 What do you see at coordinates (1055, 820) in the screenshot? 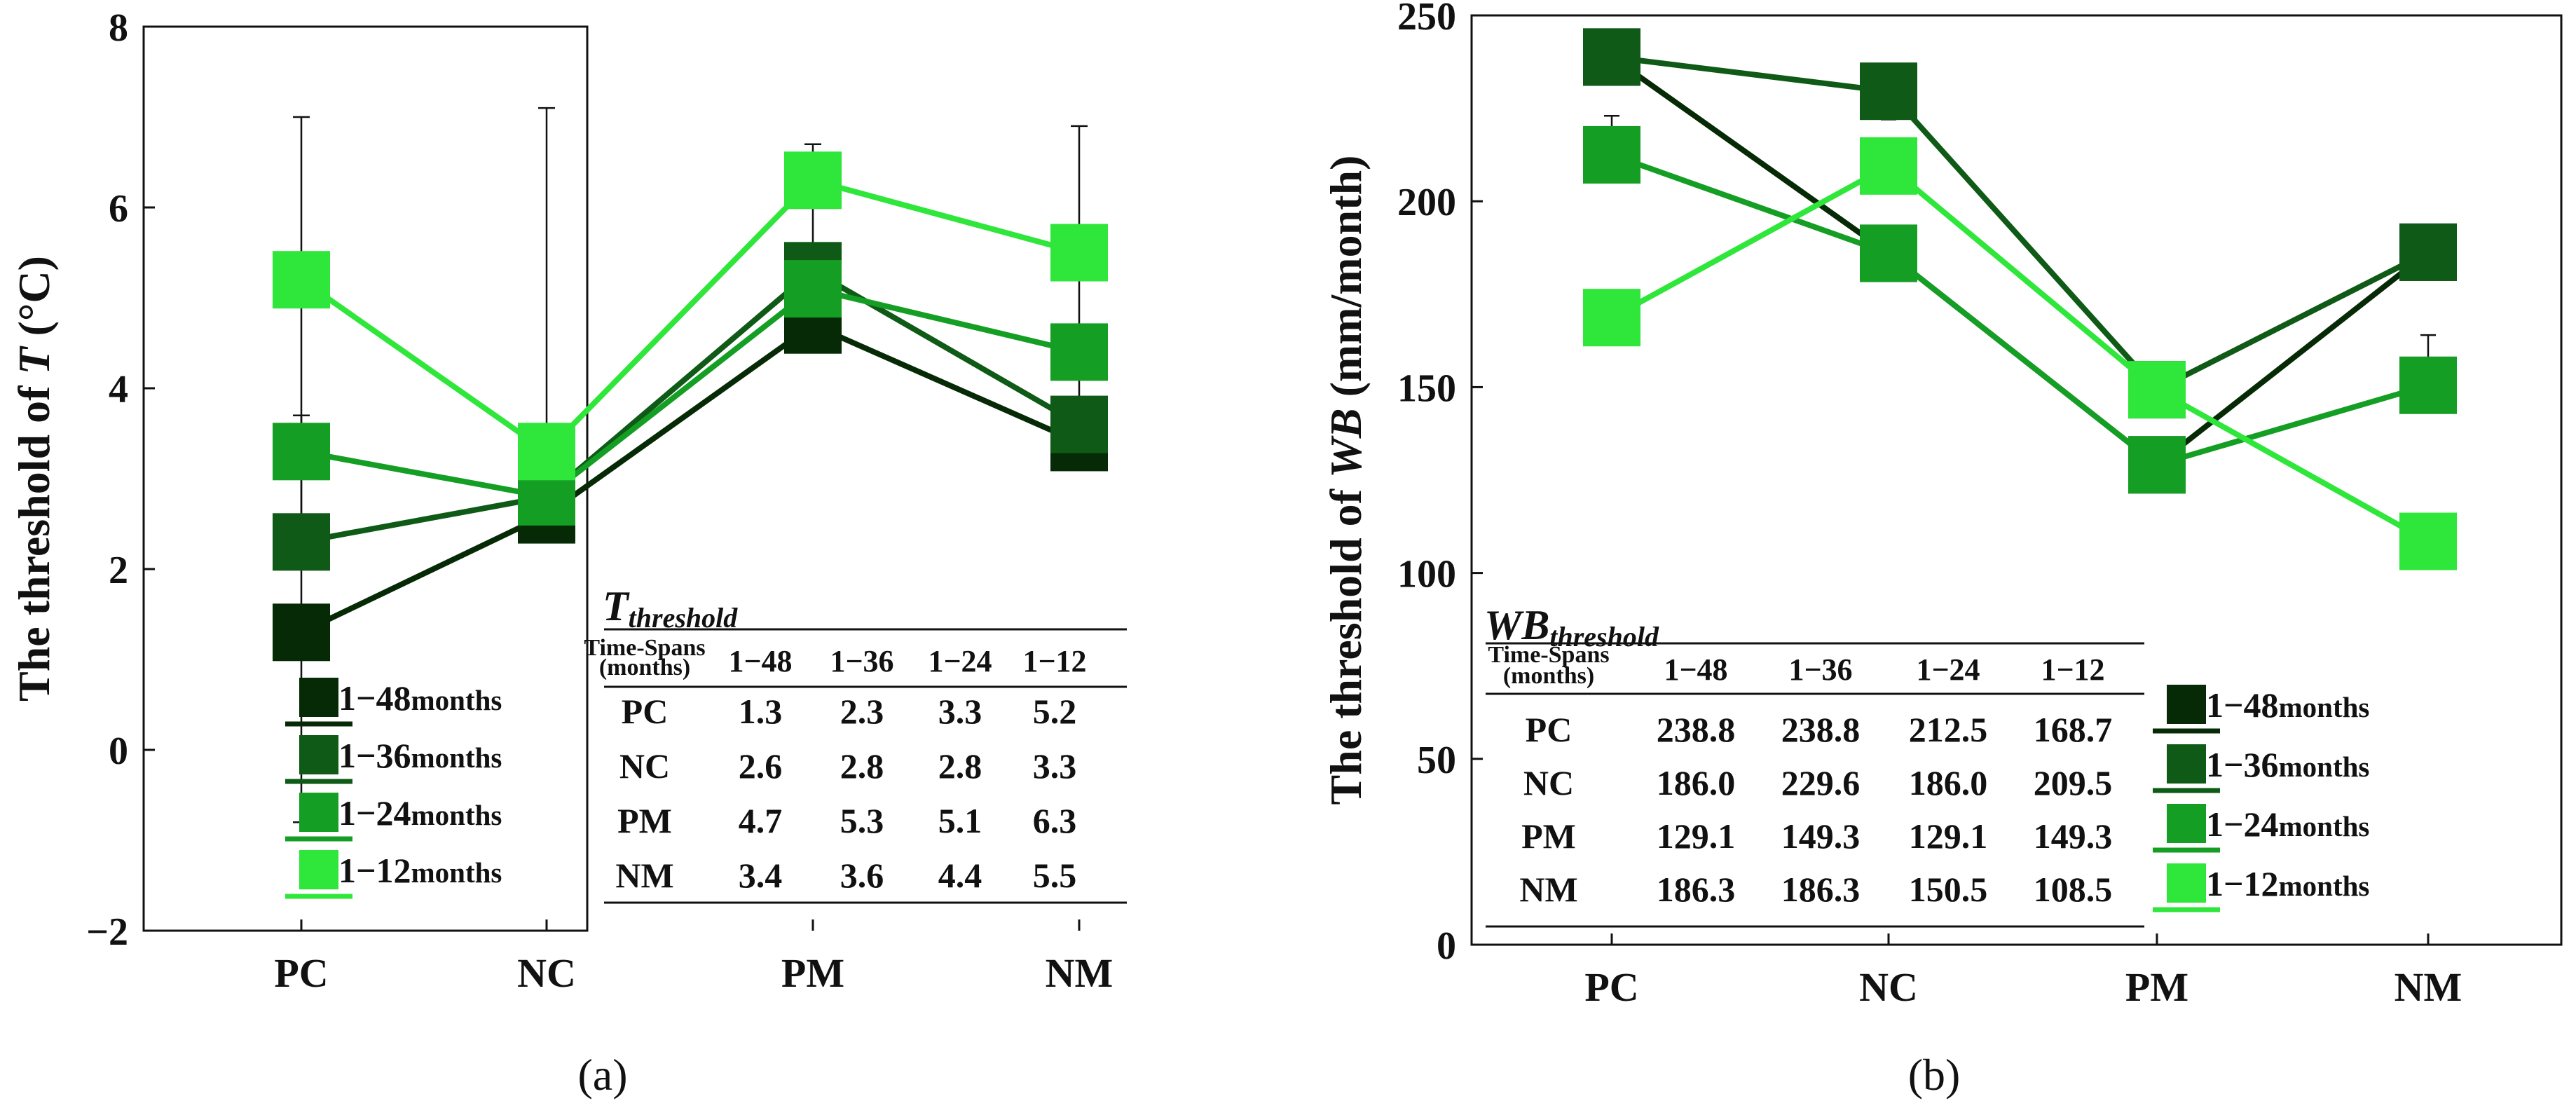
I see `table-cell: 6.3` at bounding box center [1055, 820].